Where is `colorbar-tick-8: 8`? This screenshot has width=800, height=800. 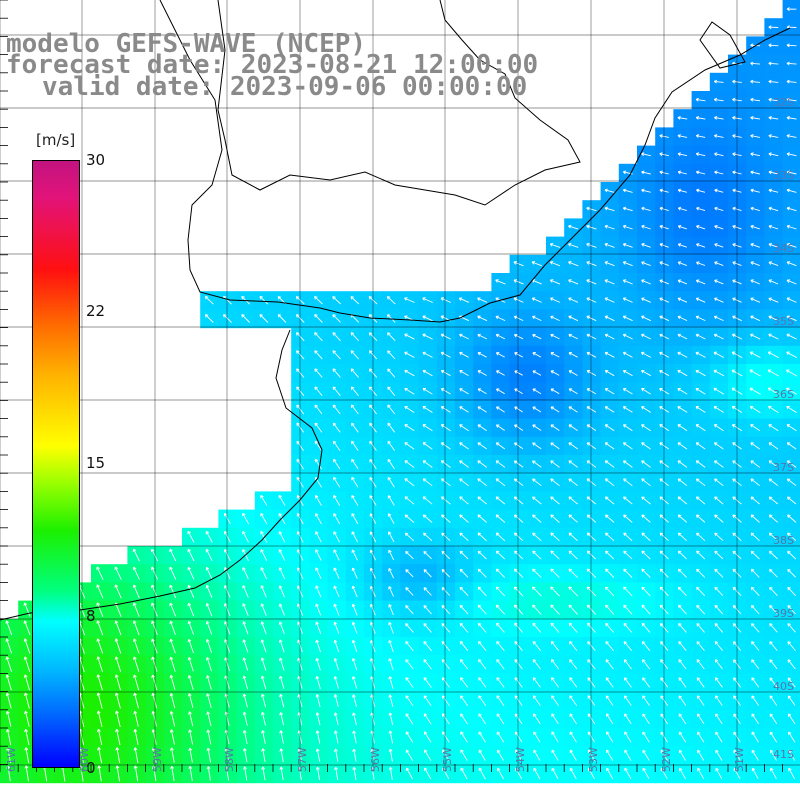
colorbar-tick-8: 8 is located at coordinates (91, 616).